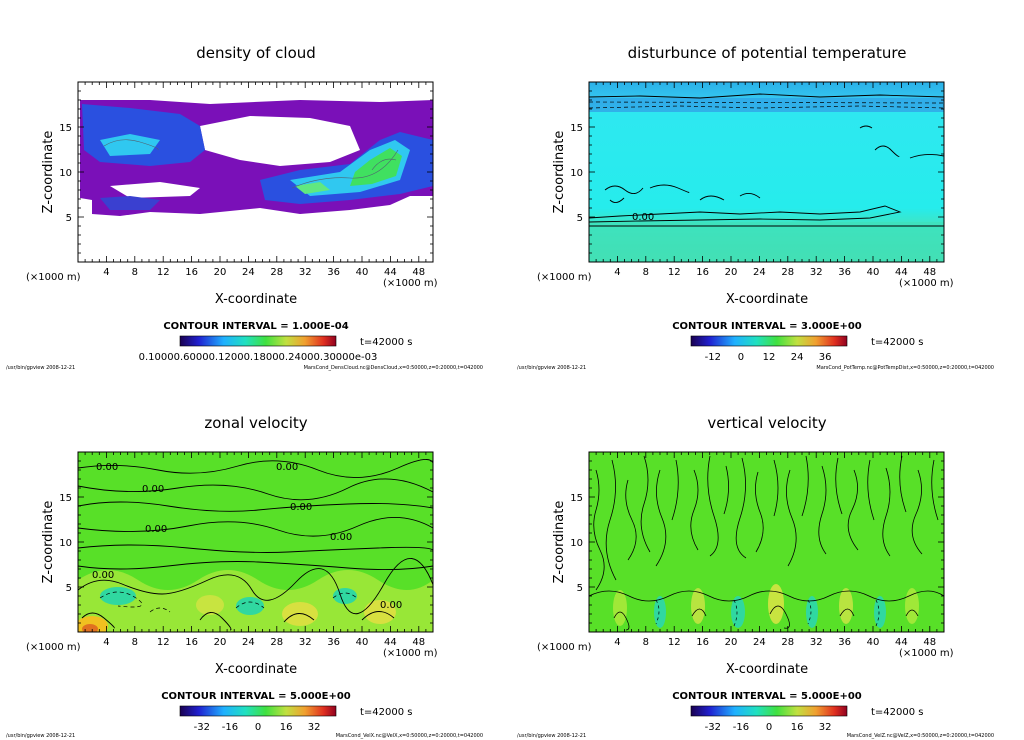 This screenshot has width=1024, height=740. Describe the element at coordinates (65, 498) in the screenshot. I see `y-tick-label: 15` at that location.